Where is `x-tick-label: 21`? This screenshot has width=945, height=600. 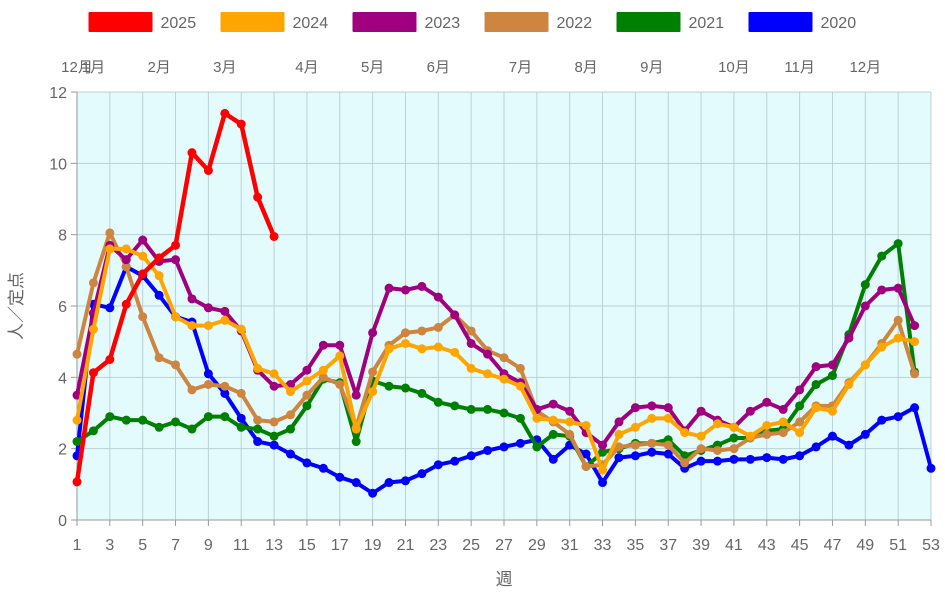
x-tick-label: 21 is located at coordinates (406, 545).